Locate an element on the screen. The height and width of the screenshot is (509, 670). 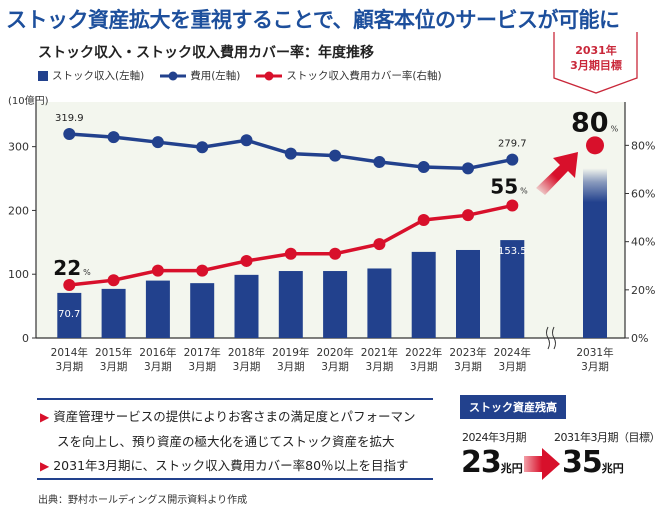
arrow-right-icon is located at coordinates (542, 464).